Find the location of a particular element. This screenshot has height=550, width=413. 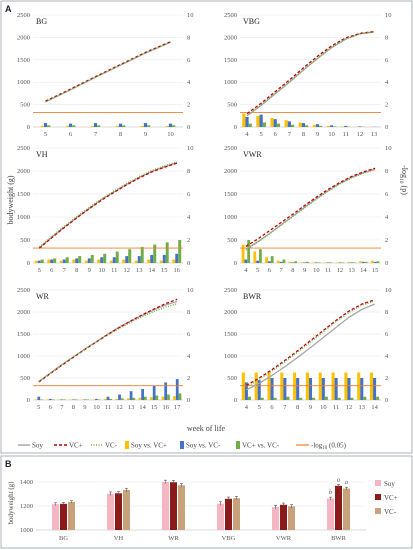

legend-soy-vs-vcplus-swatch is located at coordinates (127, 445).